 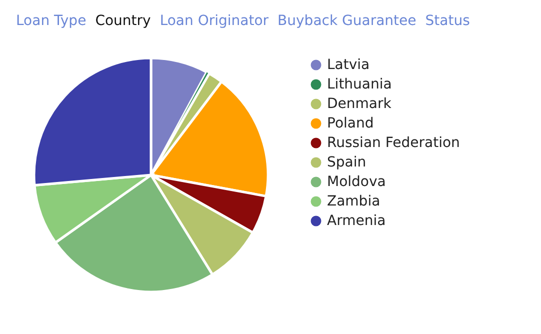 What do you see at coordinates (348, 65) in the screenshot?
I see `legend-label: Latvia` at bounding box center [348, 65].